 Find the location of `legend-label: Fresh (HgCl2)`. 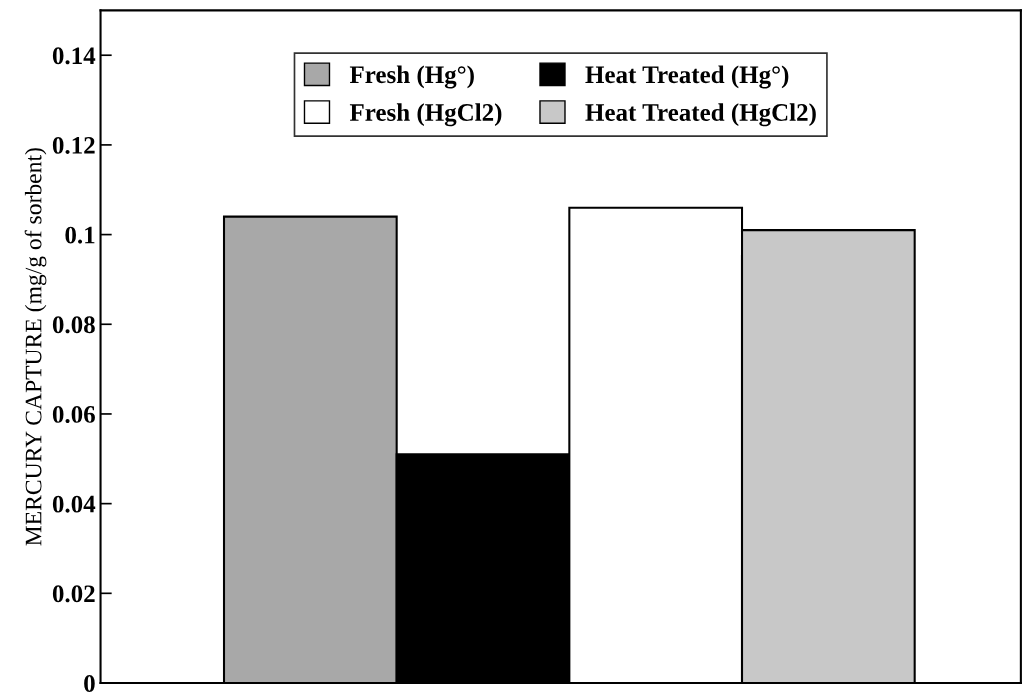

legend-label: Fresh (HgCl2) is located at coordinates (425, 115).